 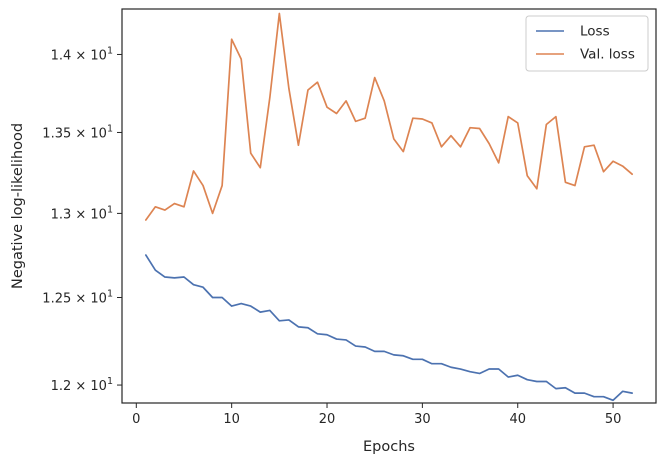 I want to click on legend-box, so click(x=587, y=43).